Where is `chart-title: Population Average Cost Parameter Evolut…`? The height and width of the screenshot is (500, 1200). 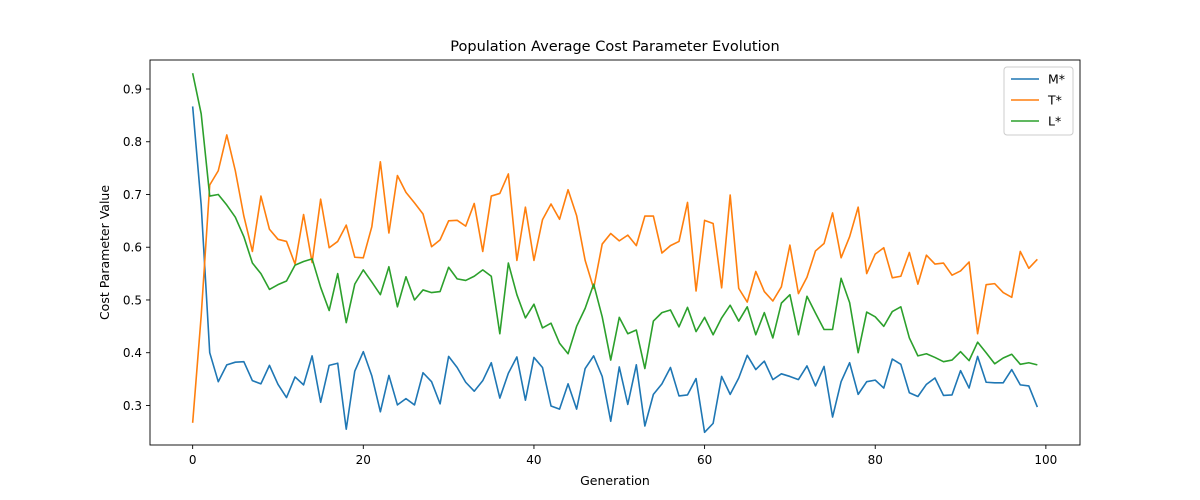 chart-title: Population Average Cost Parameter Evolut… is located at coordinates (614, 47).